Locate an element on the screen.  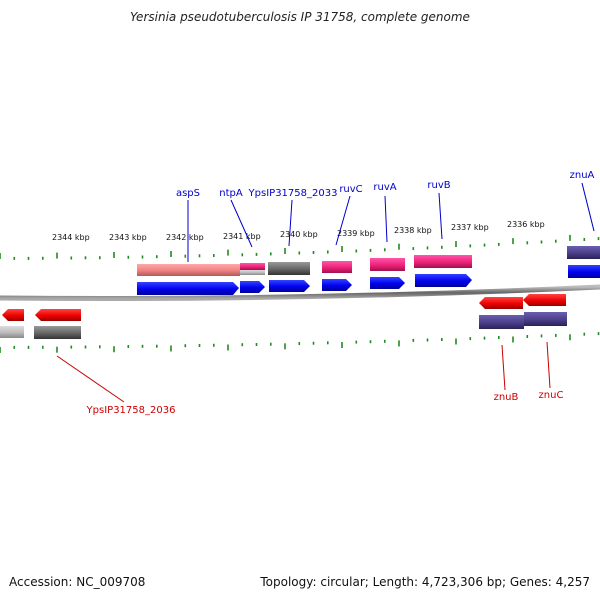
ruler-ticks-top is located at coordinates (300, 247).